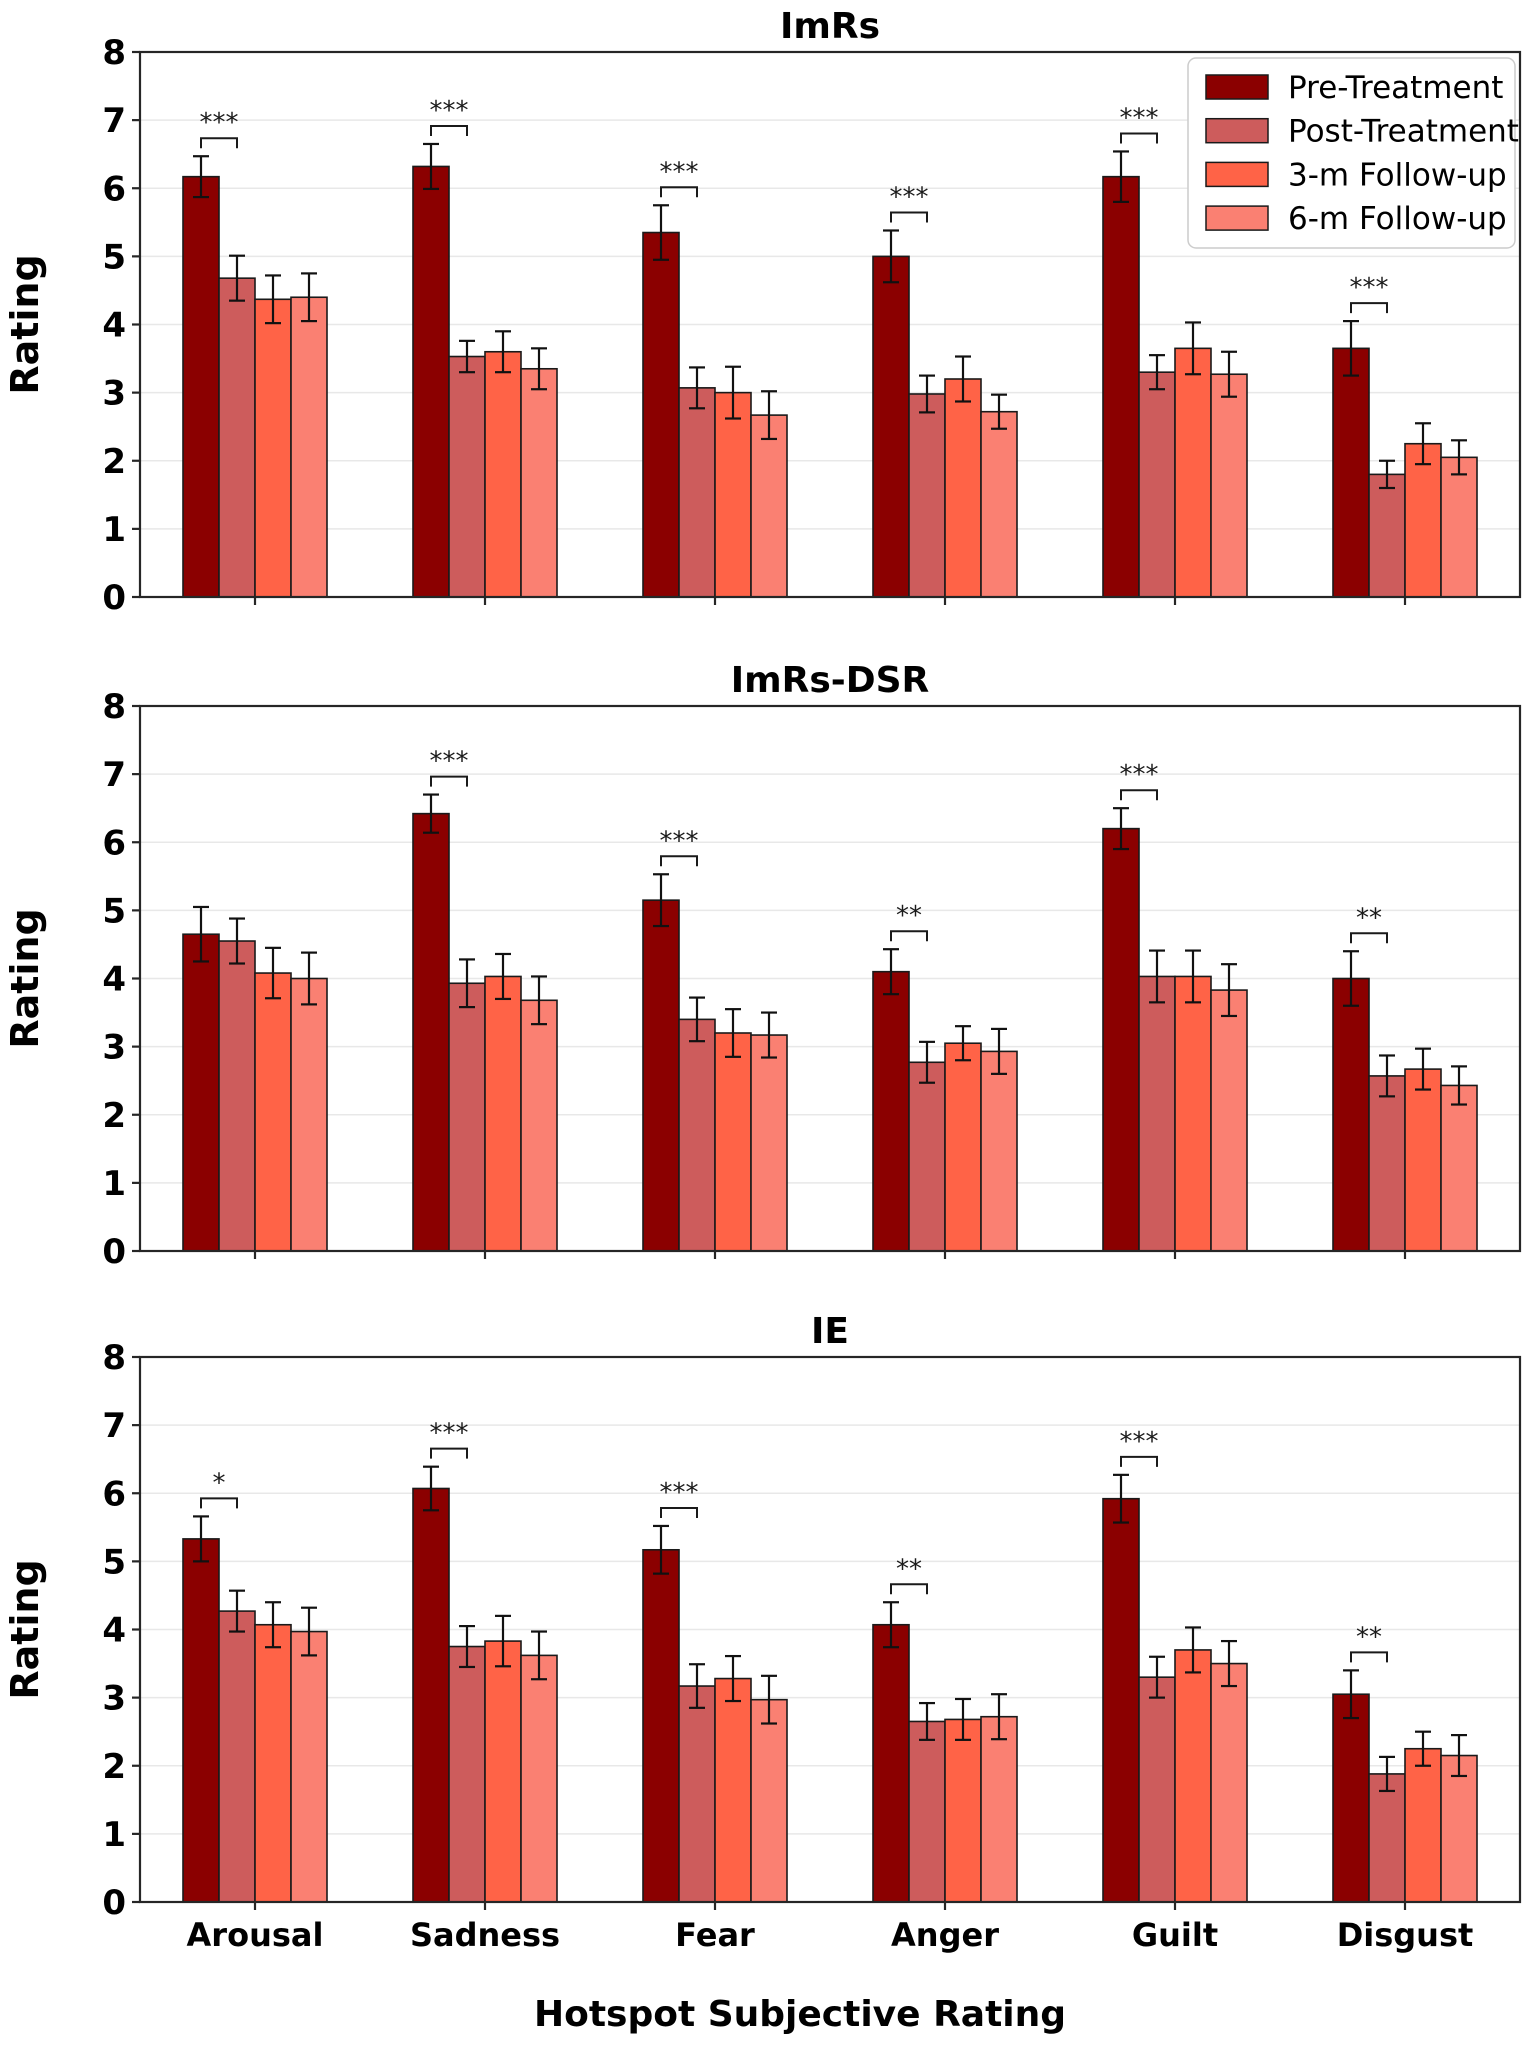 The width and height of the screenshot is (1535, 2047). Describe the element at coordinates (1237, 218) in the screenshot. I see `legend-swatch-6-m-follow-up` at that location.